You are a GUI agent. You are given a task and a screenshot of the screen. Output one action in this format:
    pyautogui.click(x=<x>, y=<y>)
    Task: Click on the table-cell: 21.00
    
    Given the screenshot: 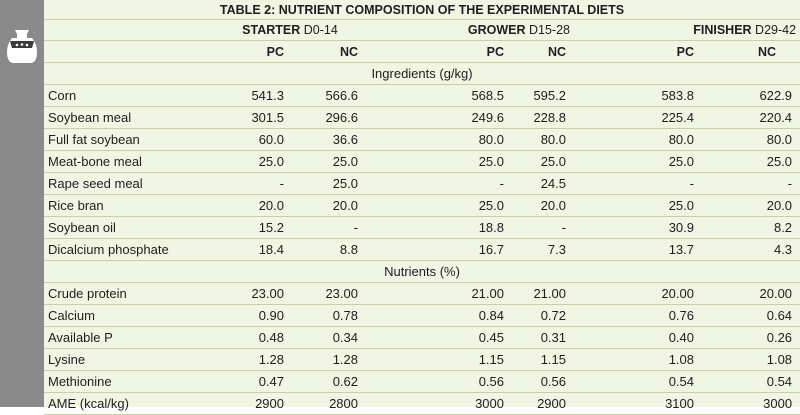 What is the action you would take?
    pyautogui.click(x=436, y=293)
    